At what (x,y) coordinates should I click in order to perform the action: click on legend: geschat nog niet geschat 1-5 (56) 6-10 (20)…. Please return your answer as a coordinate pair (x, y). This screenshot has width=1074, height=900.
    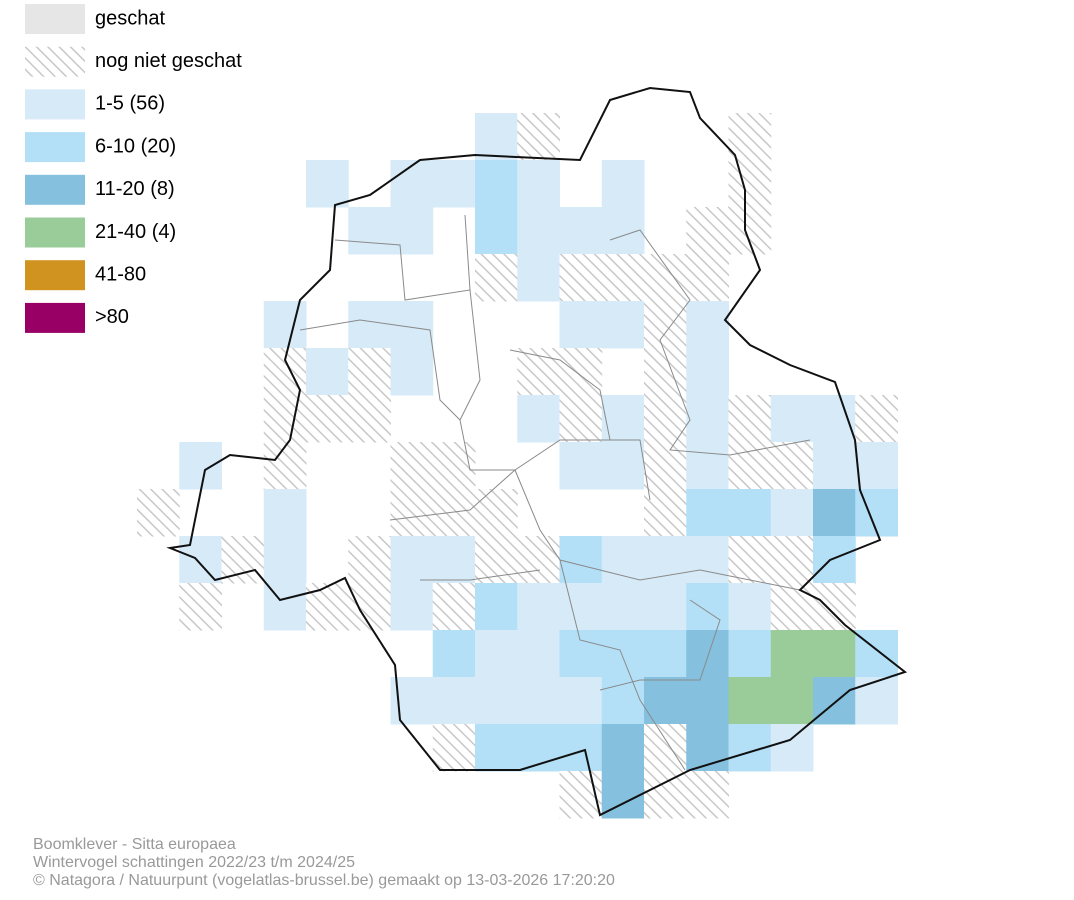
    Looking at the image, I should click on (133, 168).